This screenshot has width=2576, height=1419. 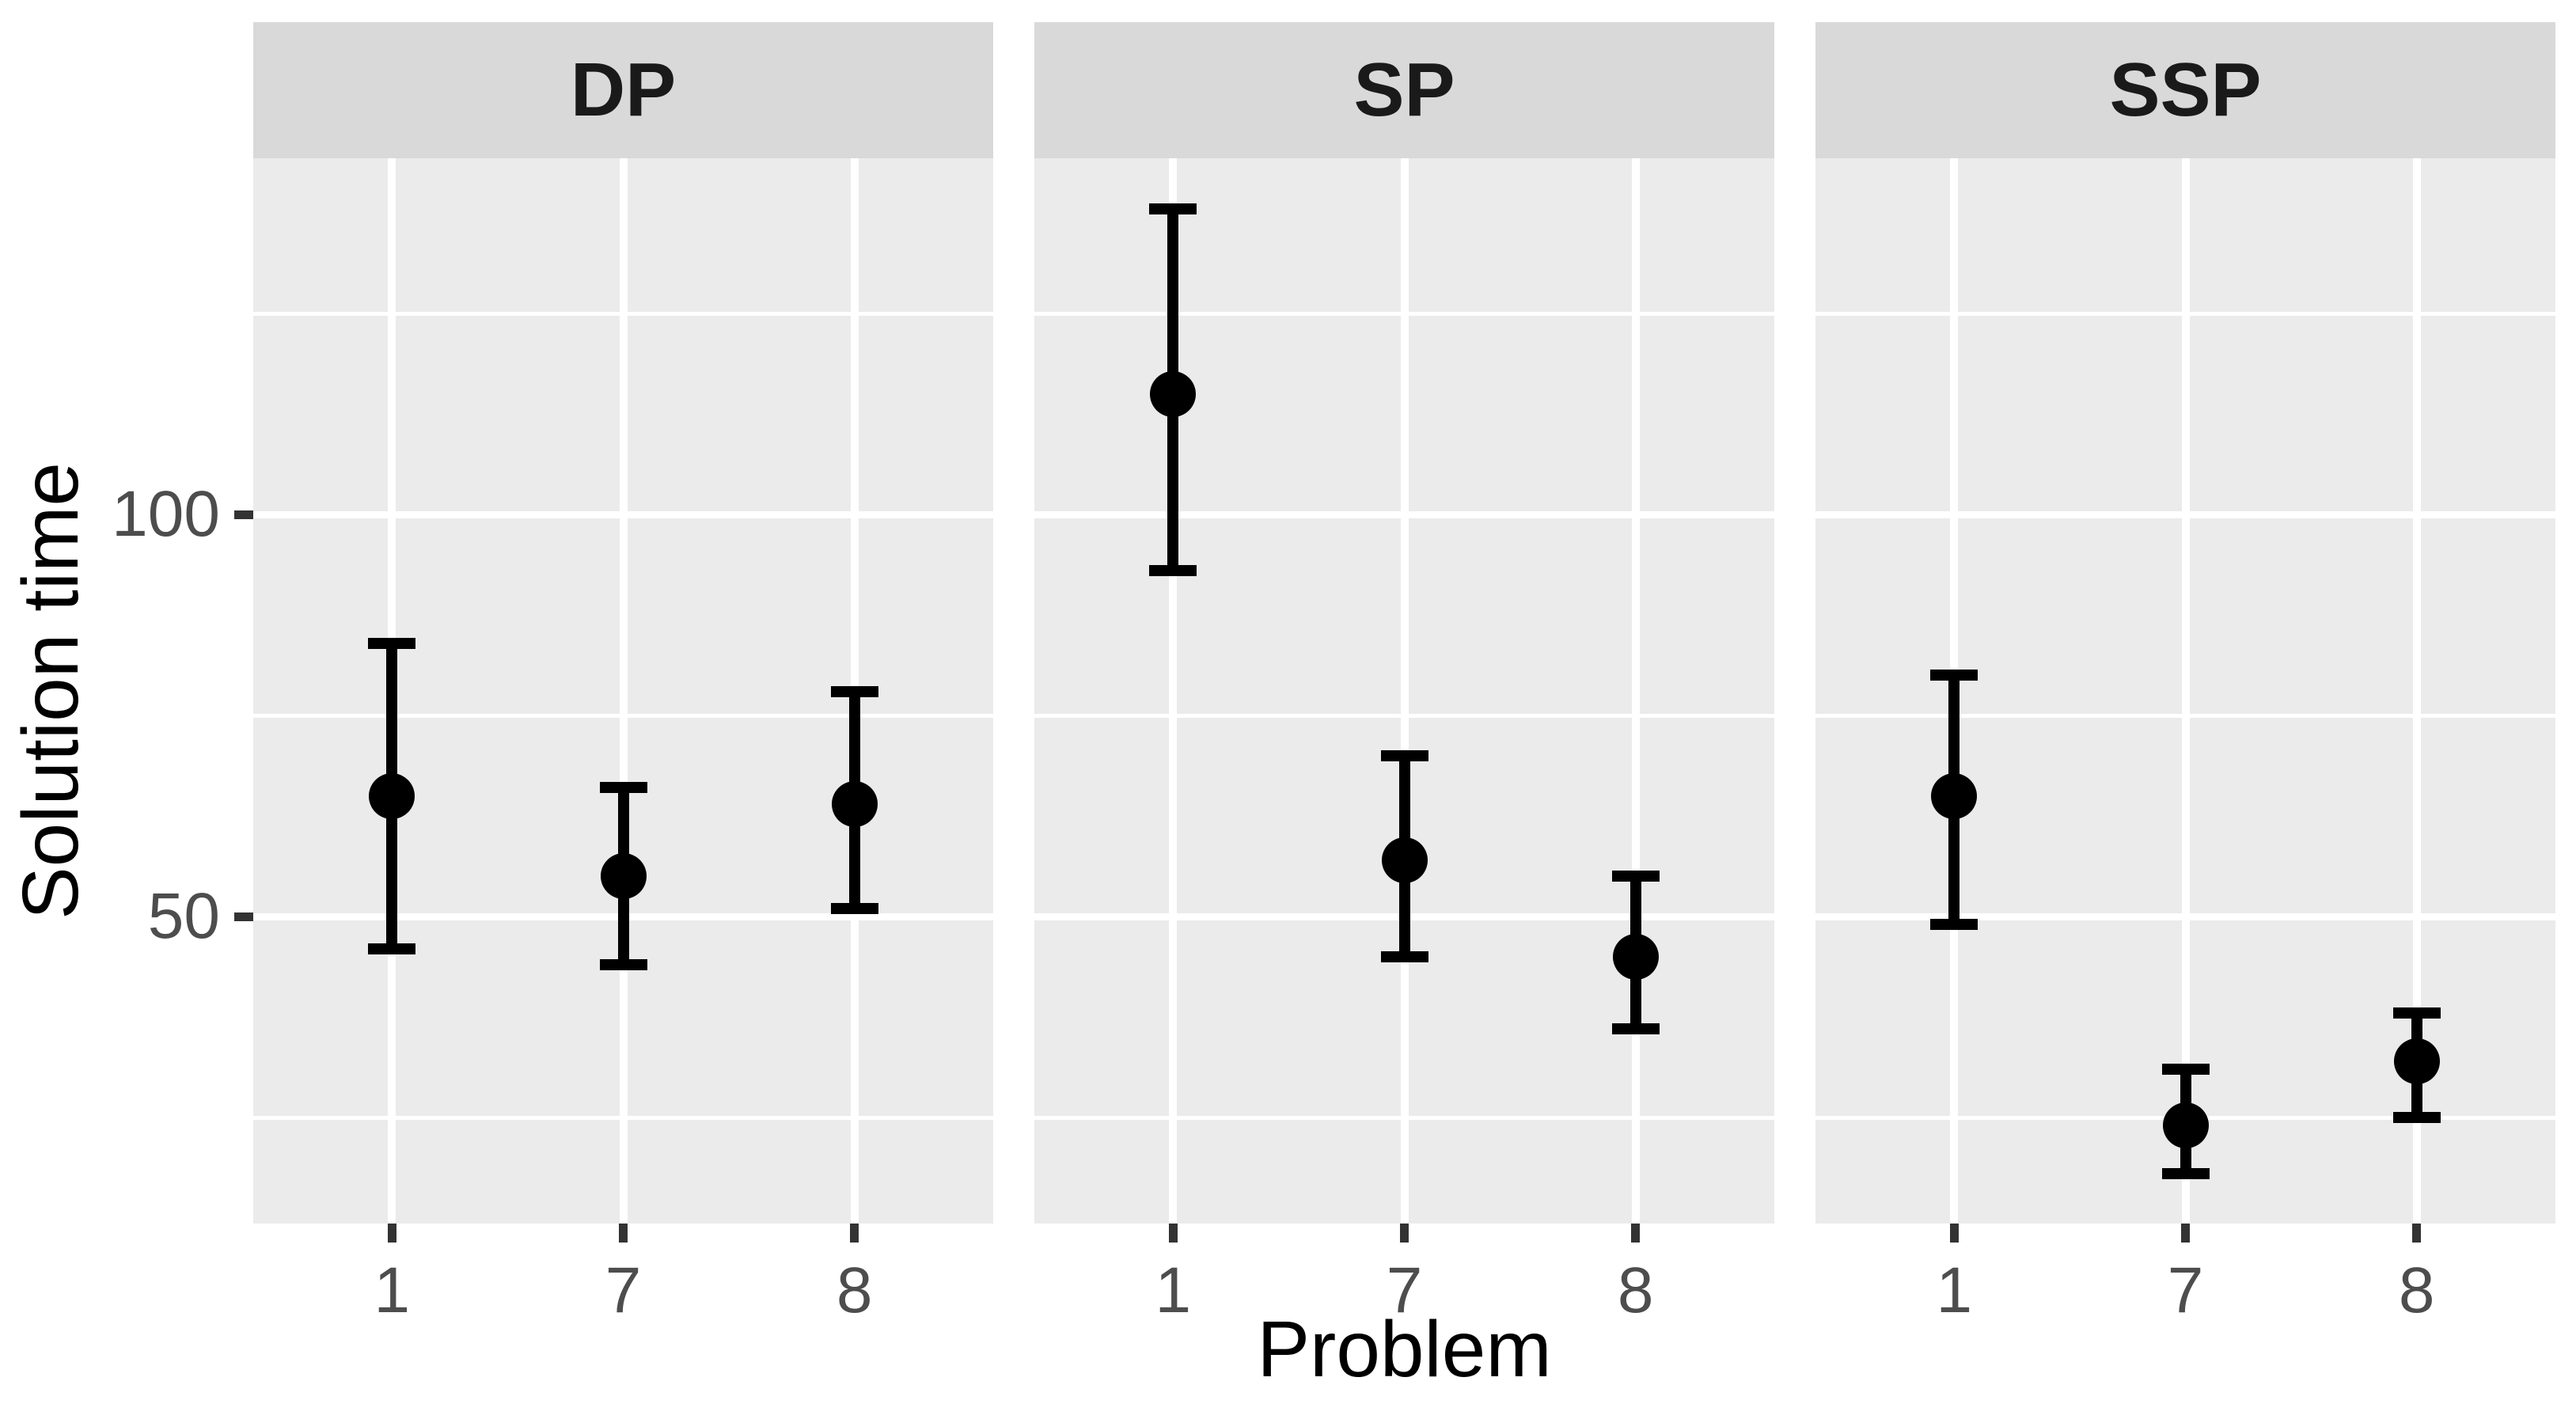 I want to click on facet-strip-sp: SP, so click(x=1404, y=90).